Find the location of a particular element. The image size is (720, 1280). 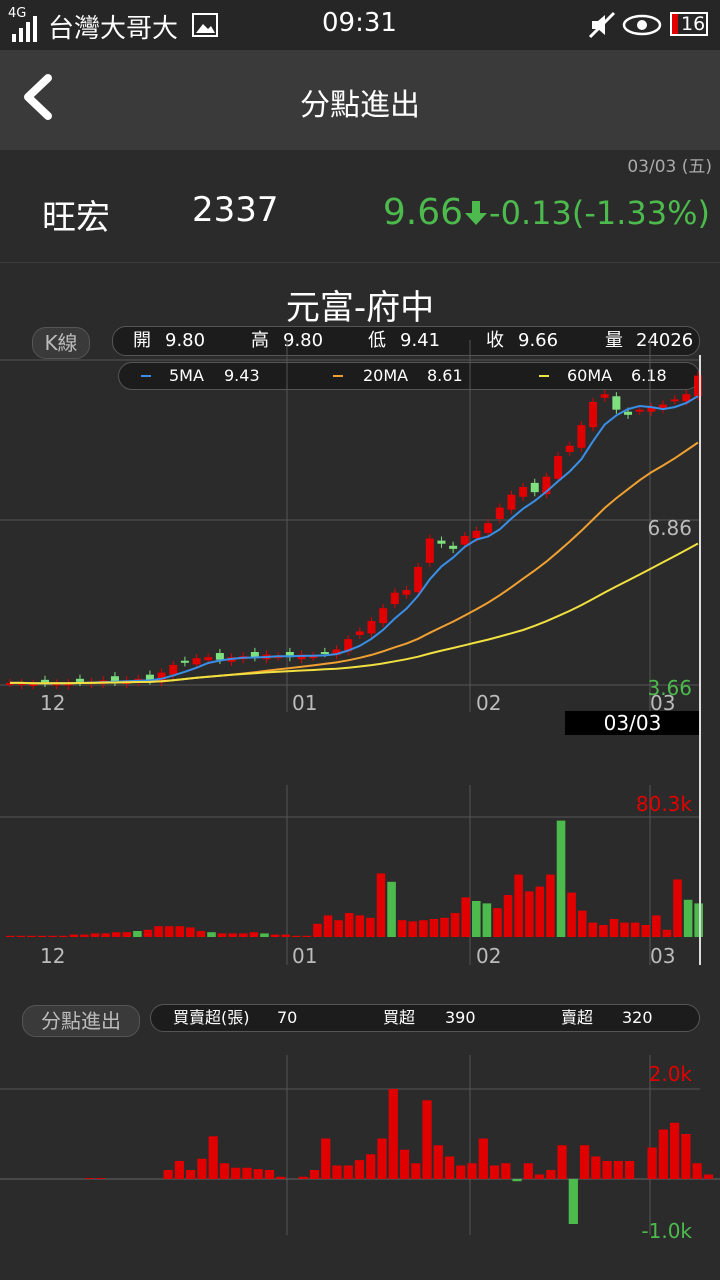

arrow-down-icon is located at coordinates (476, 213).